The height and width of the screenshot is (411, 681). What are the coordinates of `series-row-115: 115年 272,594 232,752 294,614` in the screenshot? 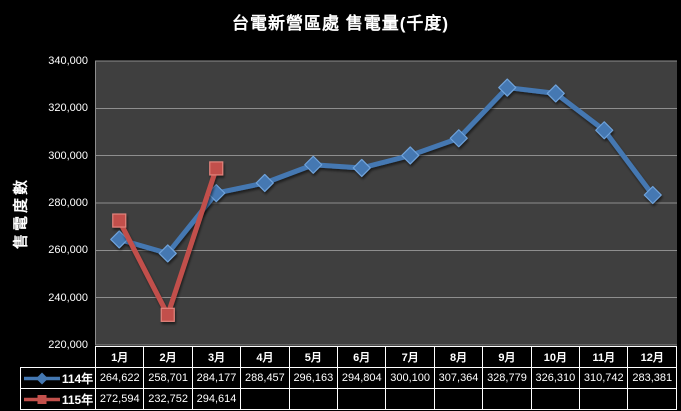 It's located at (348, 399).